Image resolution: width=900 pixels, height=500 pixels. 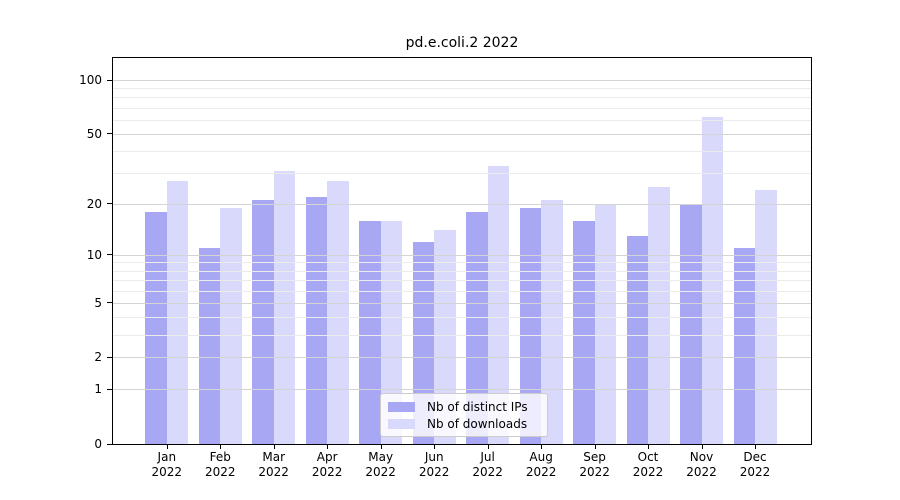 What do you see at coordinates (701, 464) in the screenshot?
I see `x-tick-label-nov: Nov 2022` at bounding box center [701, 464].